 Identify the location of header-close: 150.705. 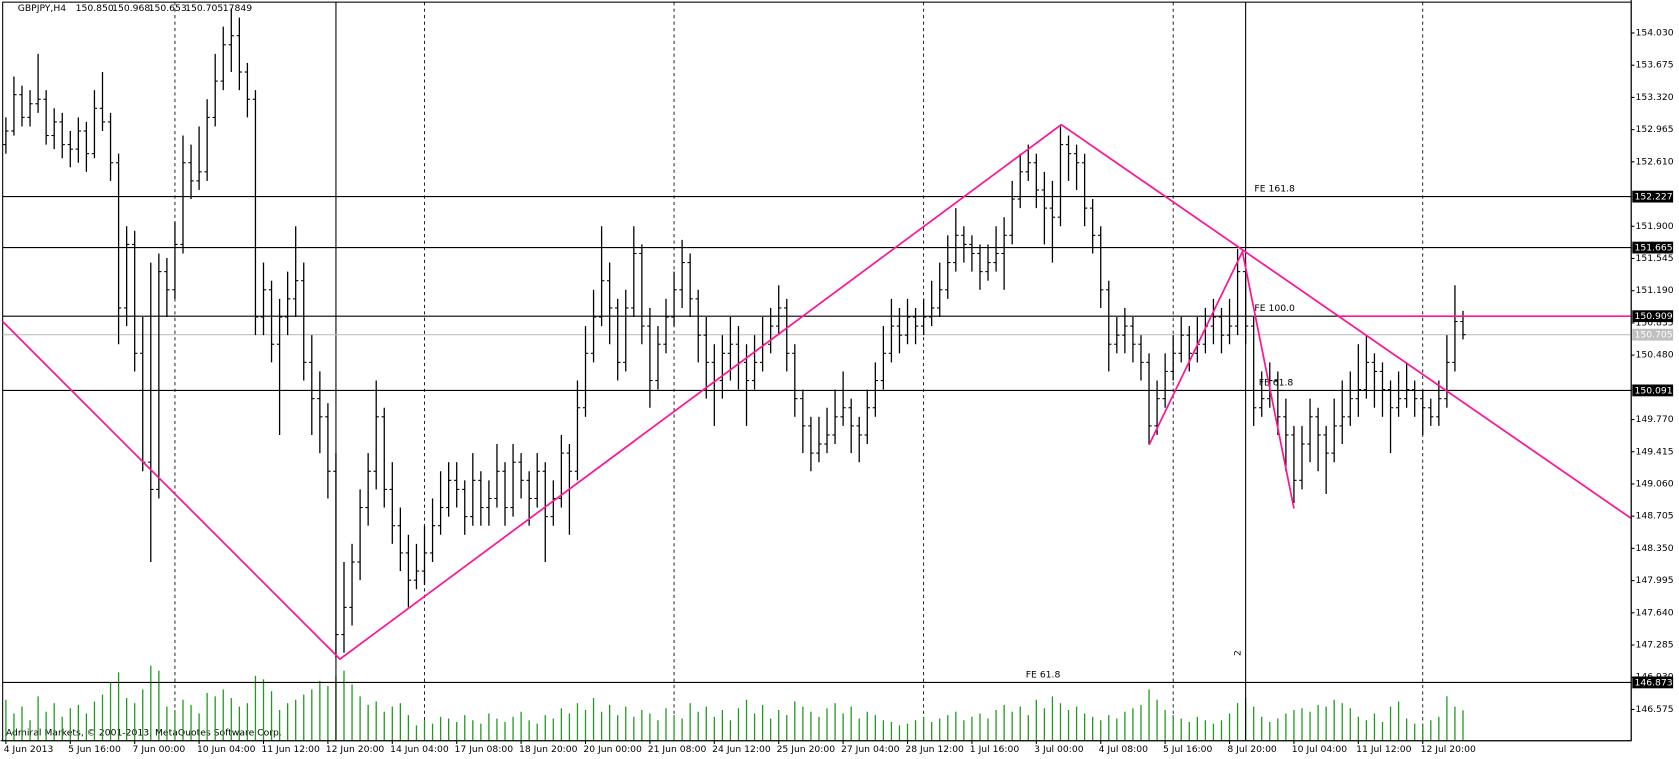
(204, 8).